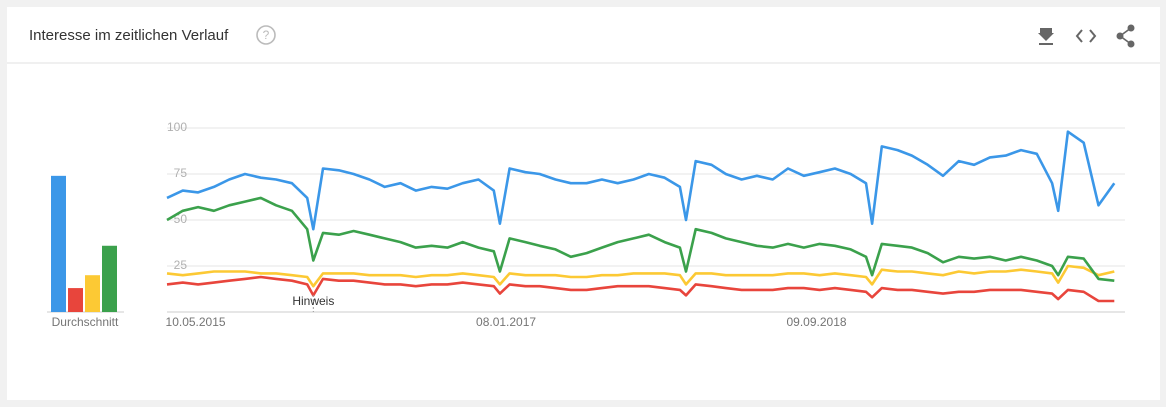  What do you see at coordinates (129, 35) in the screenshot?
I see `card-title: Interesse im zeitlichen Verlauf` at bounding box center [129, 35].